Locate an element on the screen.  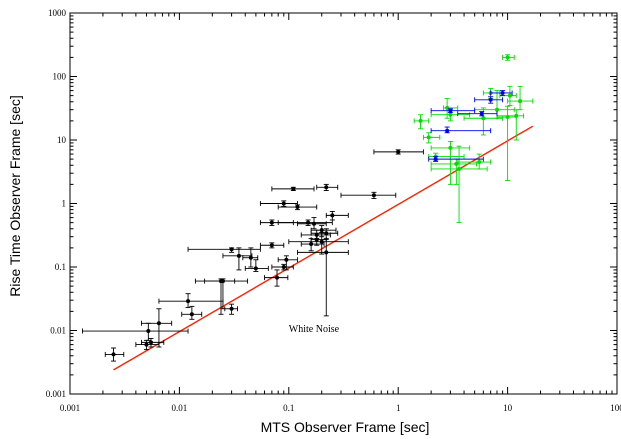
x-tick-label: 10 is located at coordinates (508, 408).